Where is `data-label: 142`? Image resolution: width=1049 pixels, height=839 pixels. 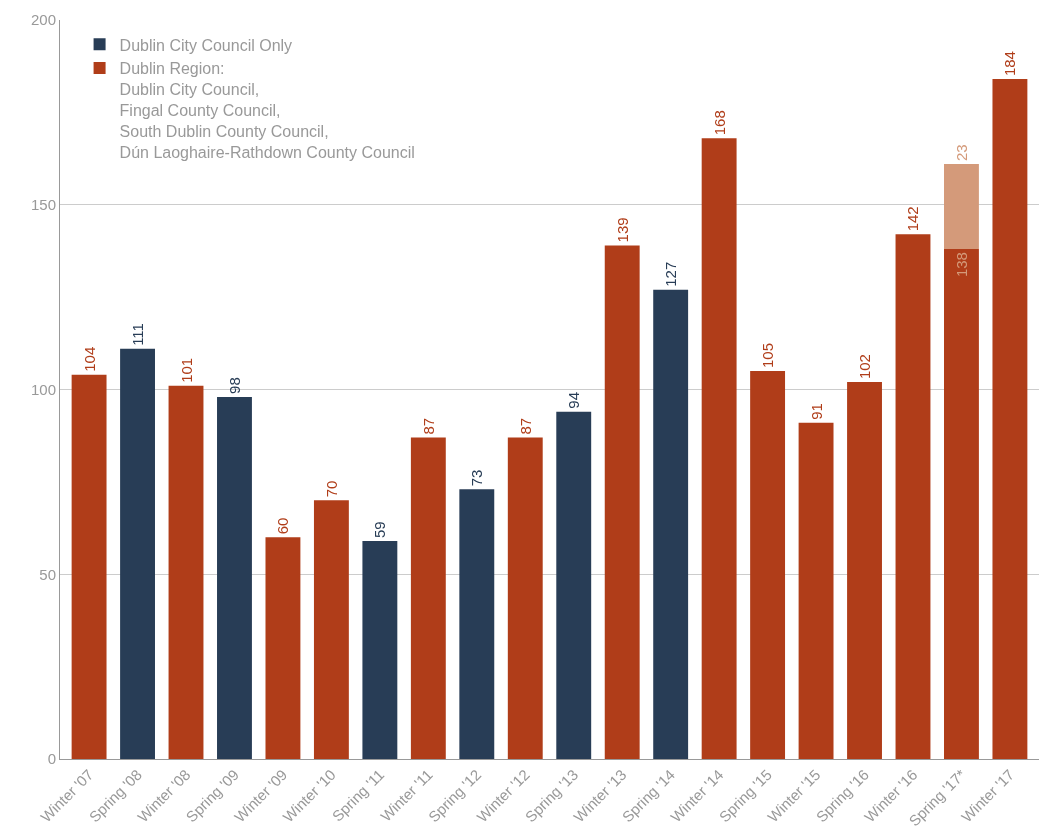
data-label: 142 is located at coordinates (913, 219).